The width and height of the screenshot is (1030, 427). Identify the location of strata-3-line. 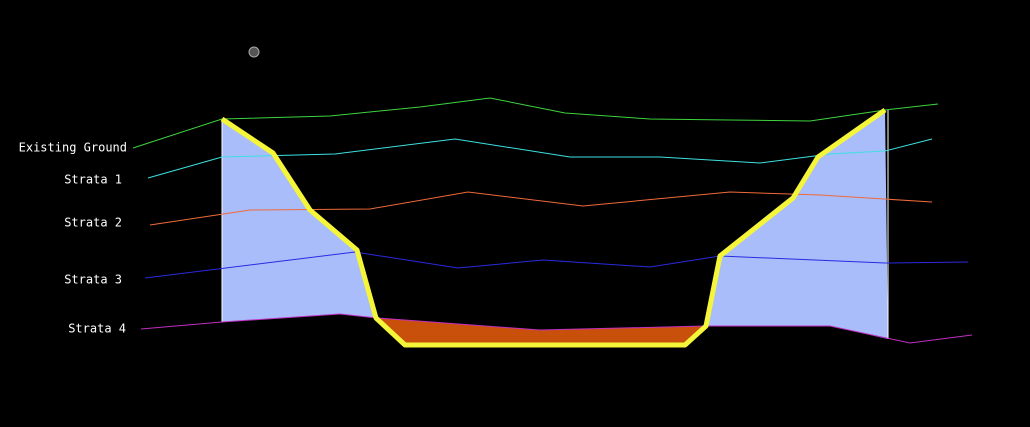
(556, 265).